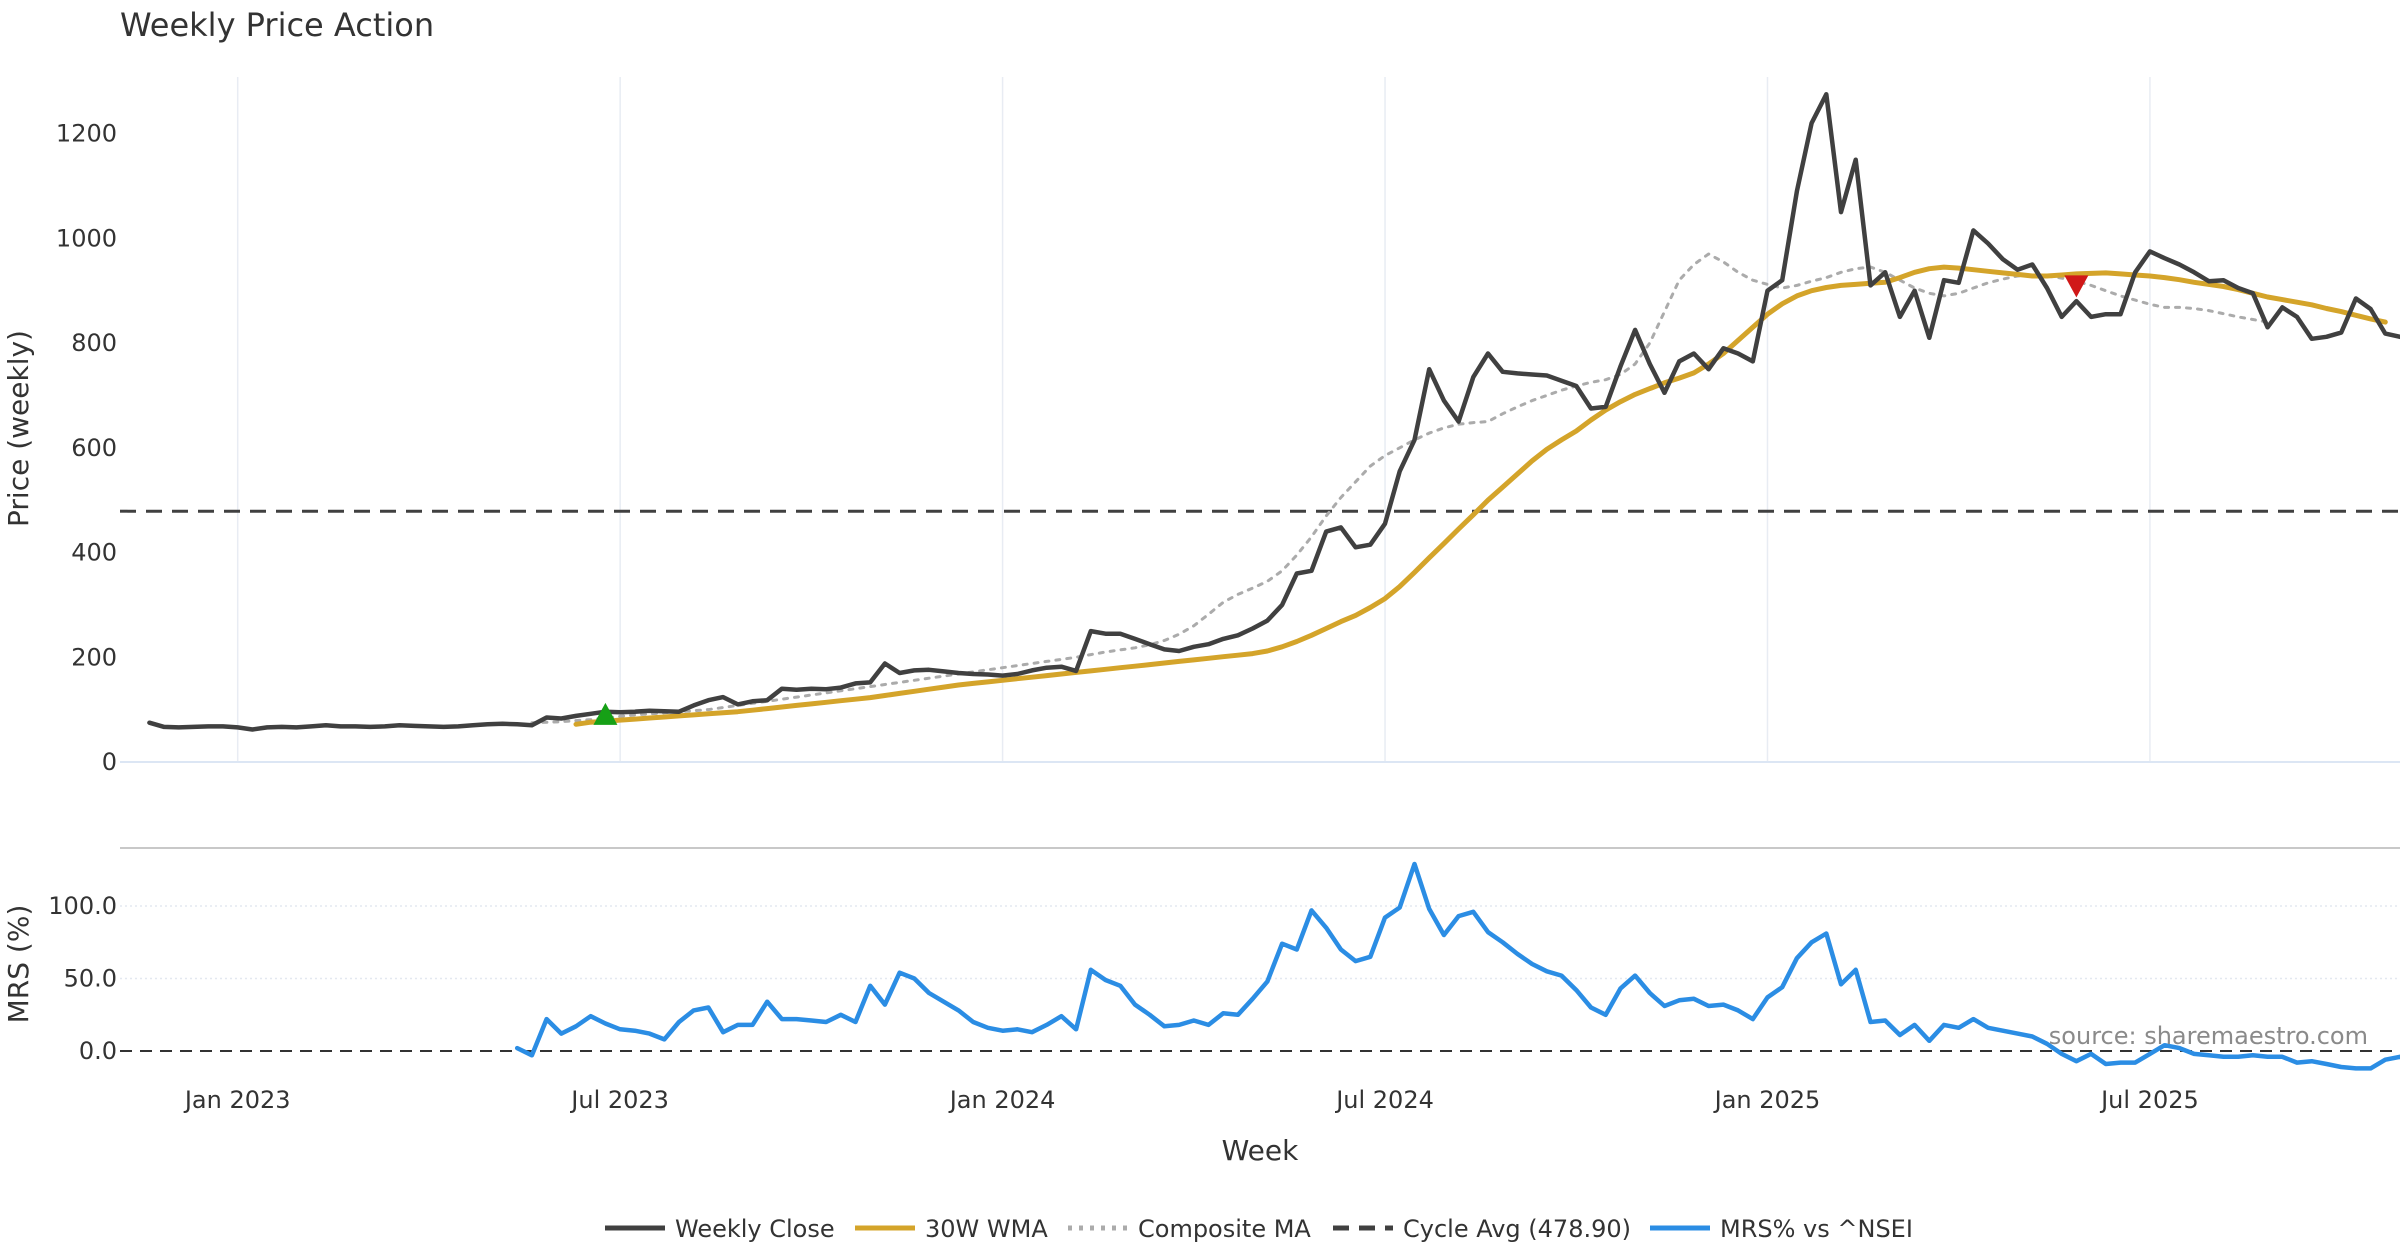  Describe the element at coordinates (82, 906) in the screenshot. I see `mrs-y-tick-label: 100.0` at that location.